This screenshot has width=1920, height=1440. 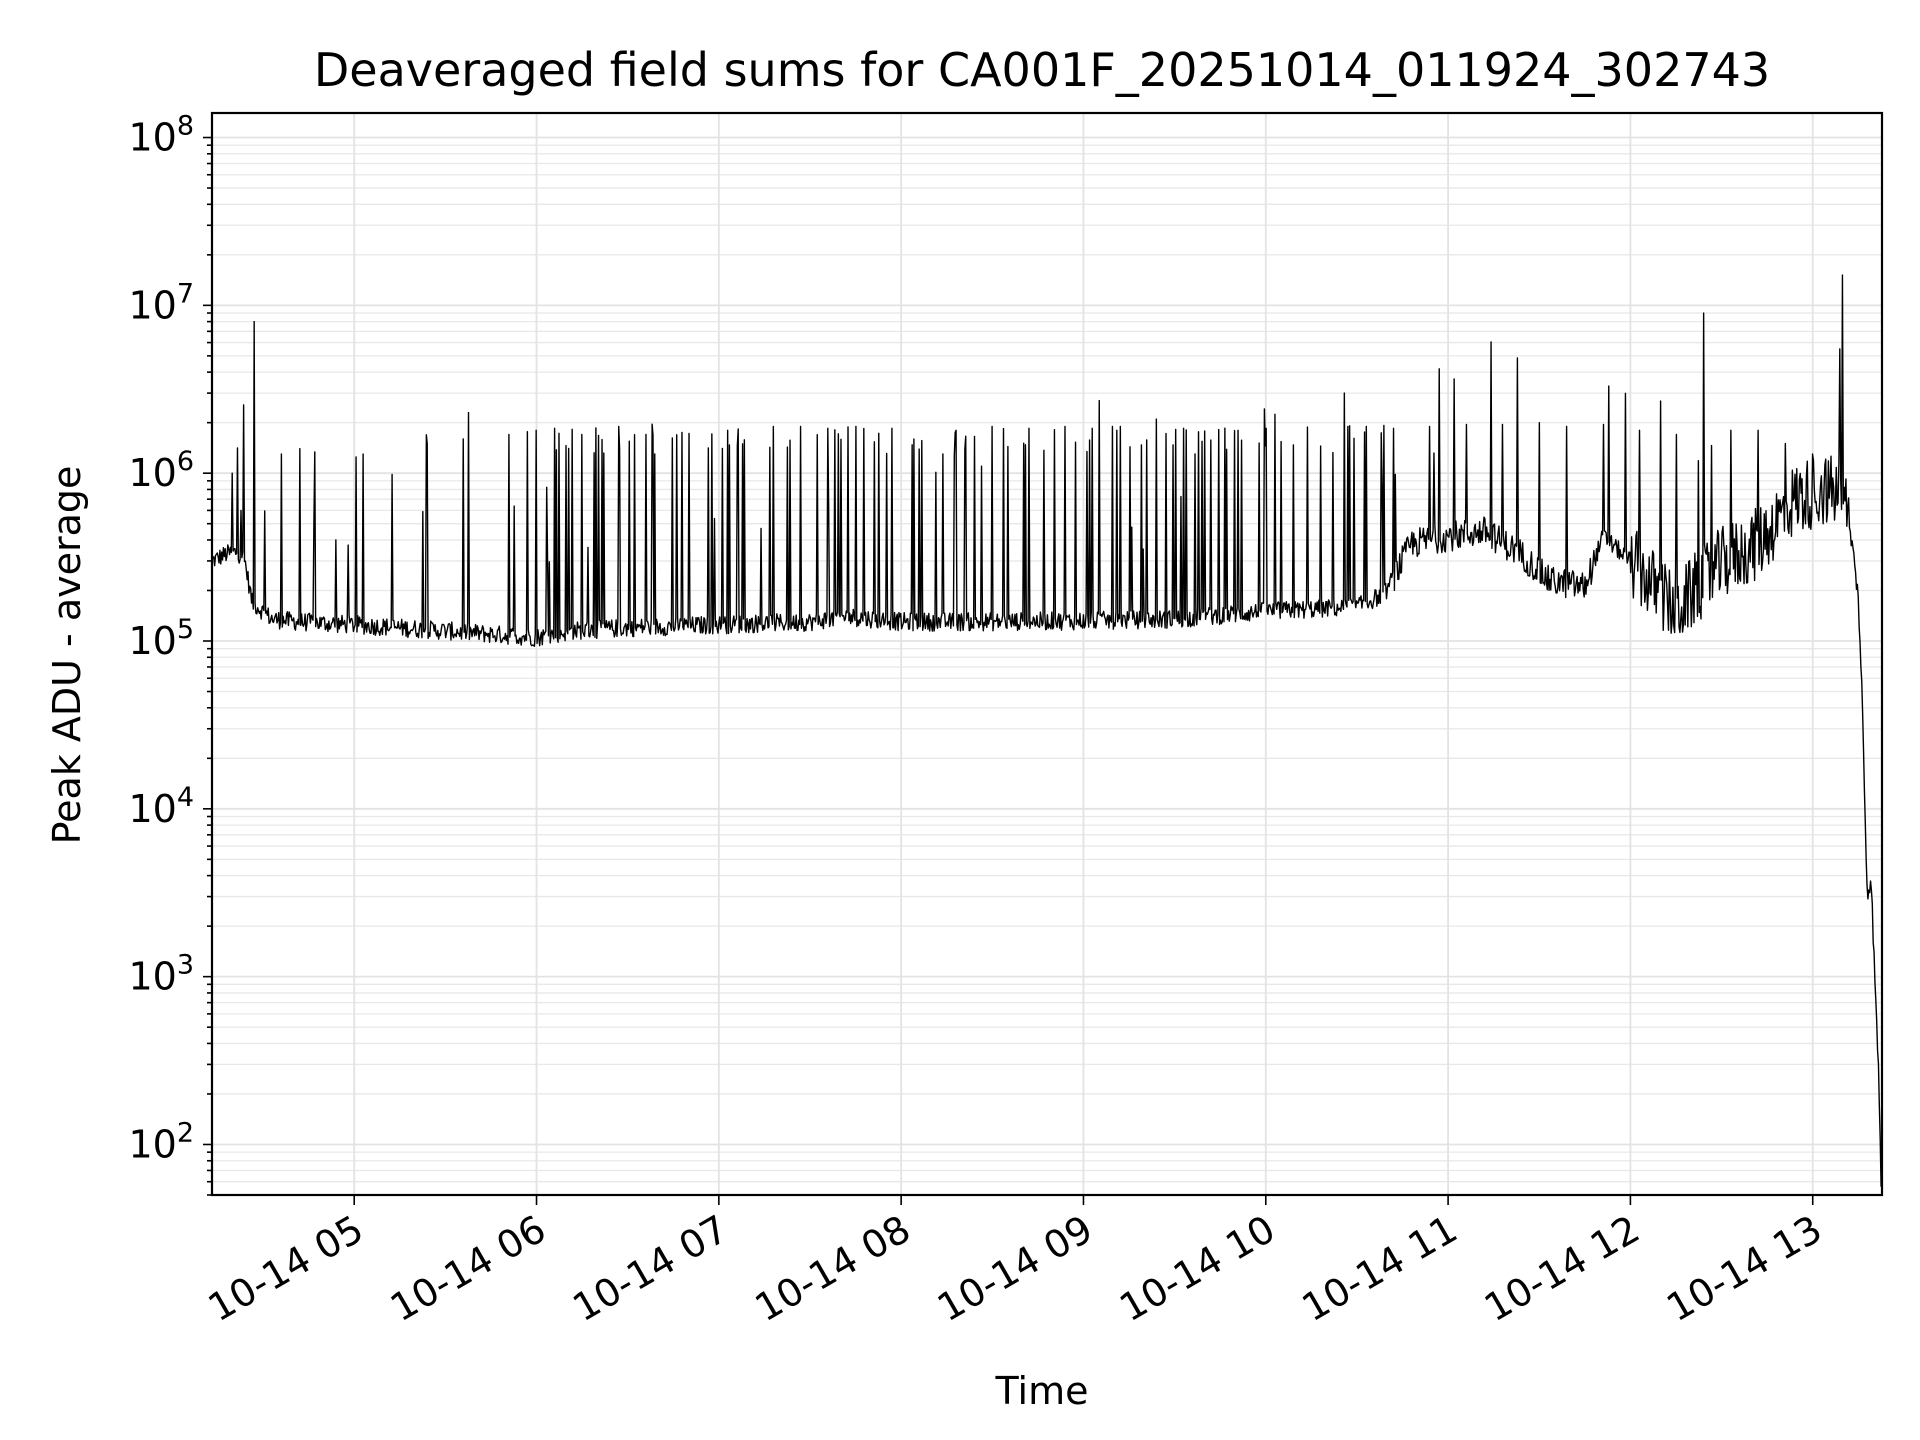 What do you see at coordinates (161, 974) in the screenshot?
I see `y-tick-label: 103` at bounding box center [161, 974].